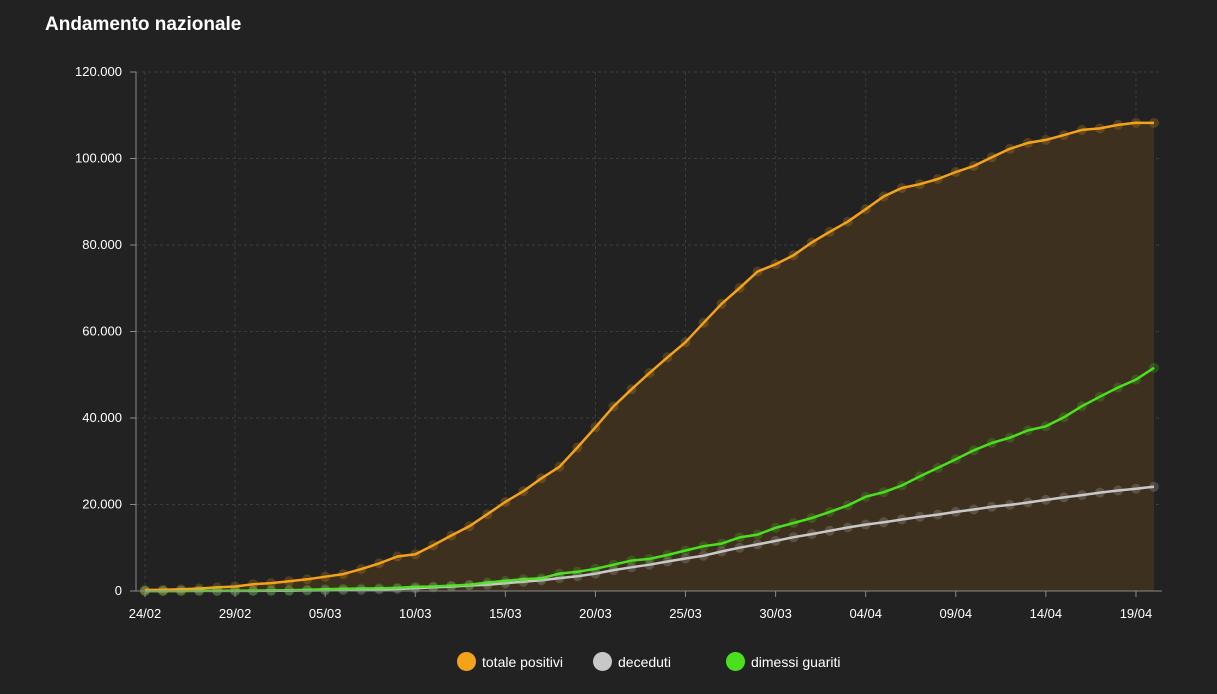 The image size is (1217, 694). I want to click on legend-item-deceduti: deceduti, so click(632, 661).